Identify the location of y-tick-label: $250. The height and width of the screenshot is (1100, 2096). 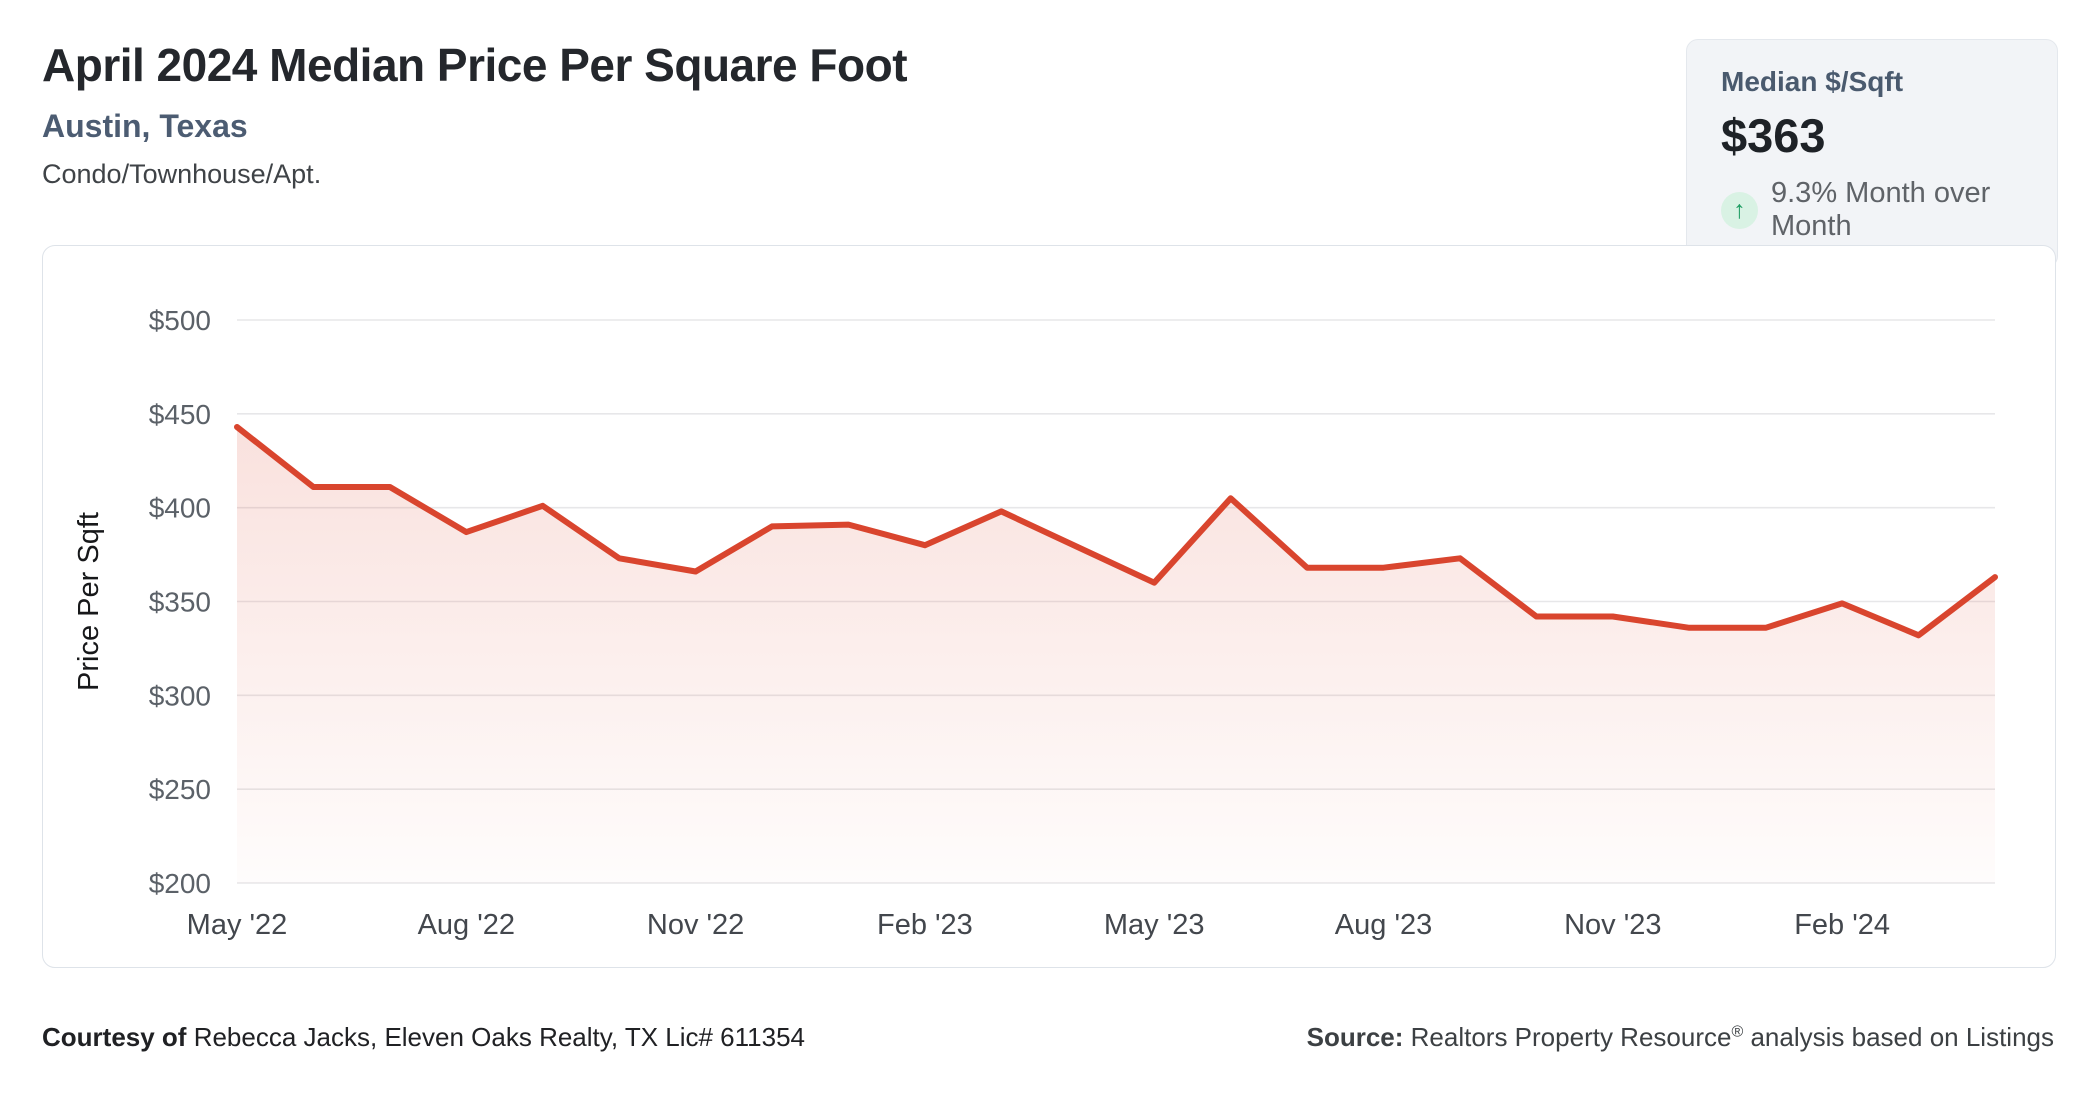
(180, 789).